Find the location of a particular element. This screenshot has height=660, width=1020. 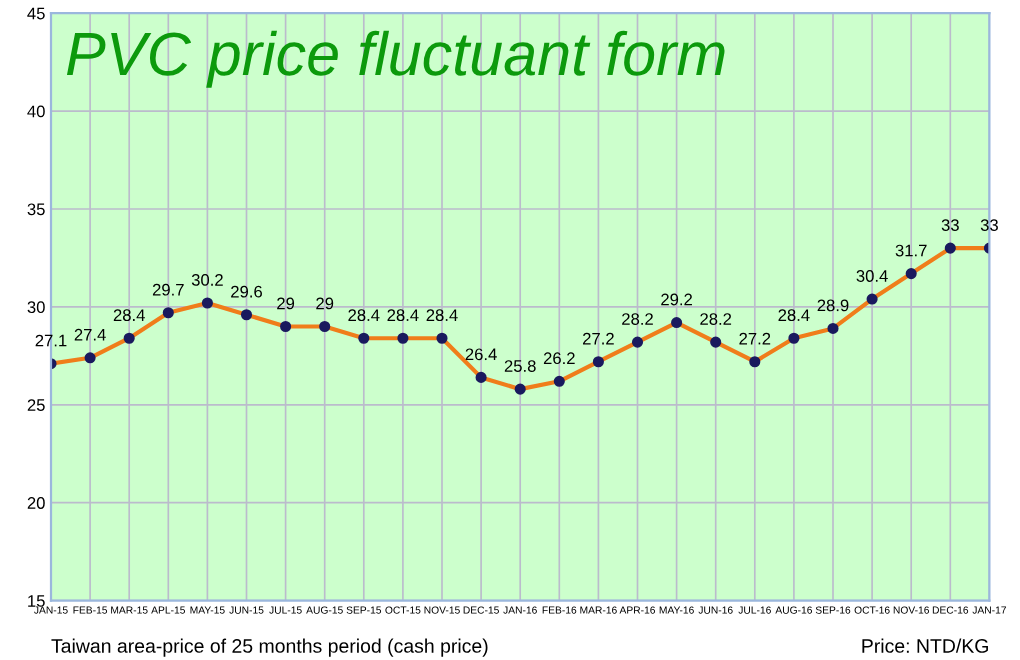

y-tick-label: 25 is located at coordinates (36, 405).